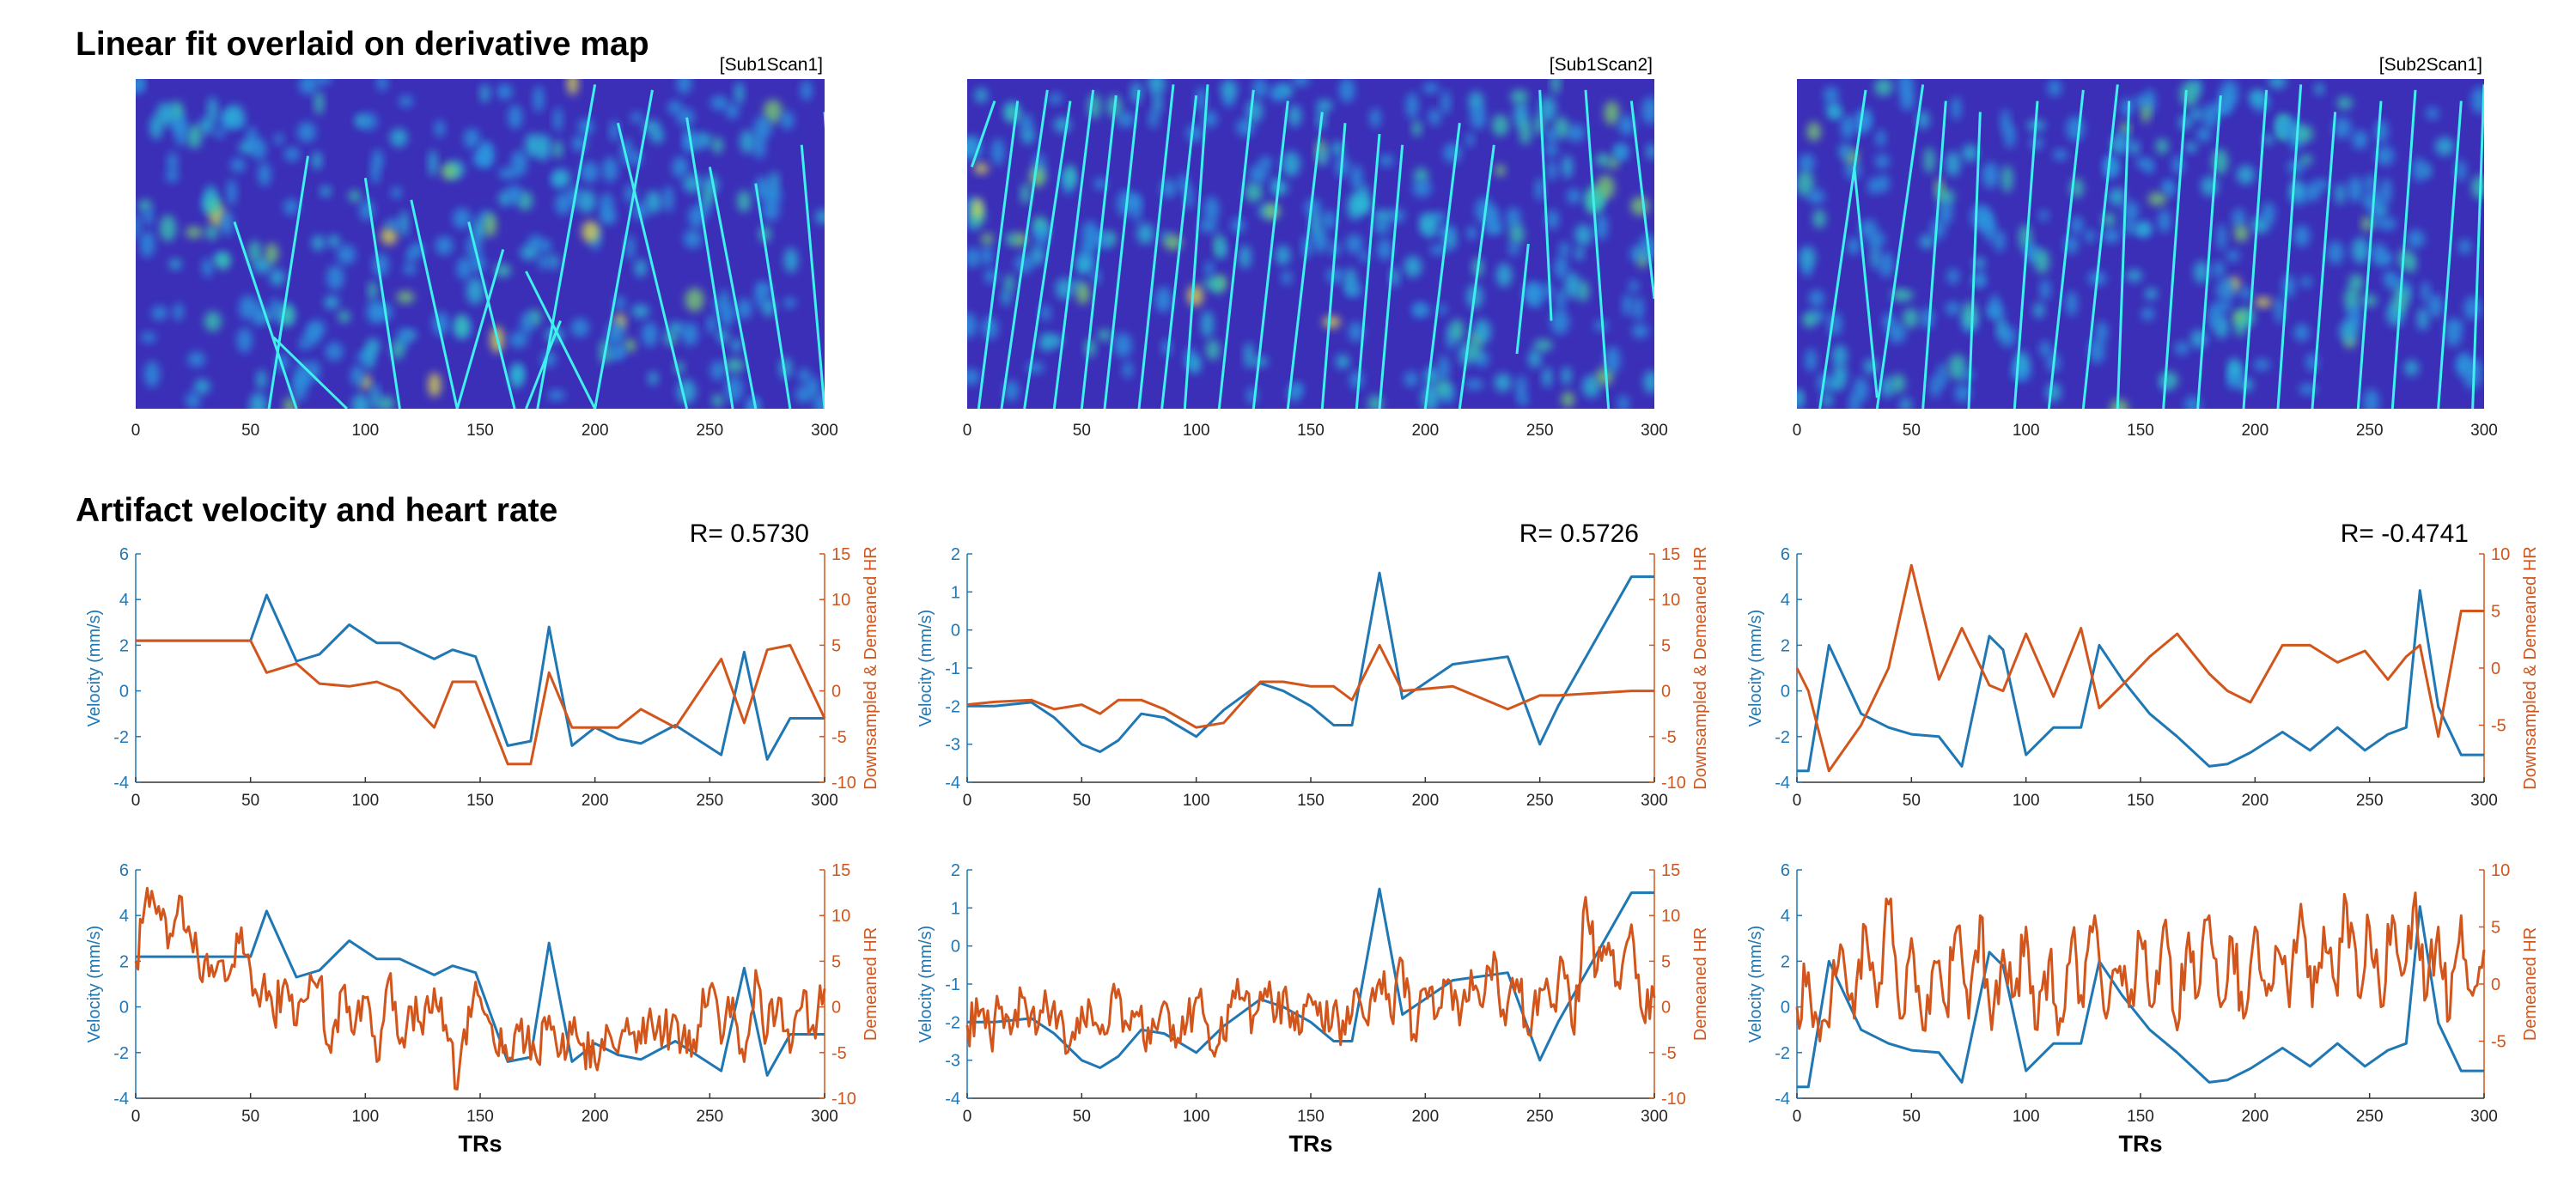  Describe the element at coordinates (2498, 1042) in the screenshot. I see `y2-tick-label: -5` at that location.